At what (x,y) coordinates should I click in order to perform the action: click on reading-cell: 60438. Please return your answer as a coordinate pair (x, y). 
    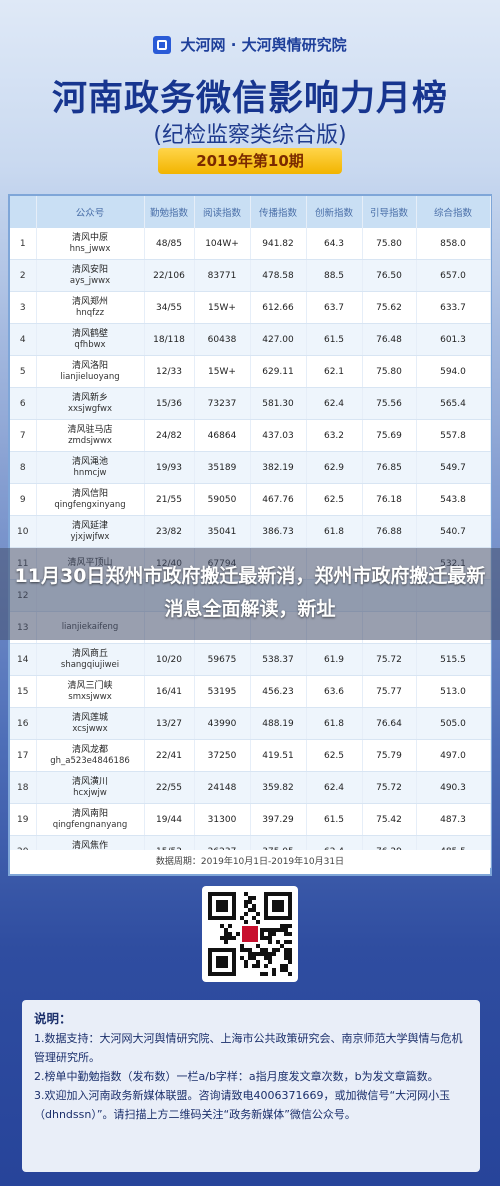
    Looking at the image, I should click on (222, 339).